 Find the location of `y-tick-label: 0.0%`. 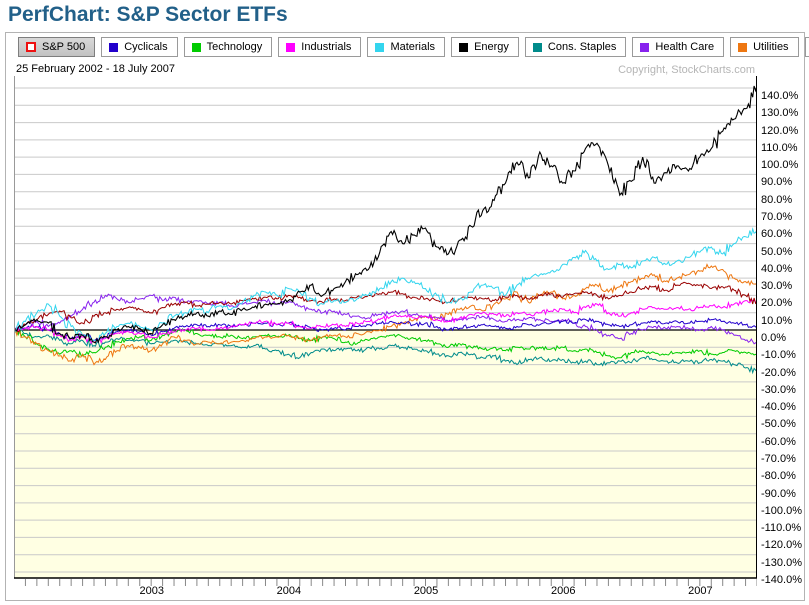

y-tick-label: 0.0% is located at coordinates (774, 338).